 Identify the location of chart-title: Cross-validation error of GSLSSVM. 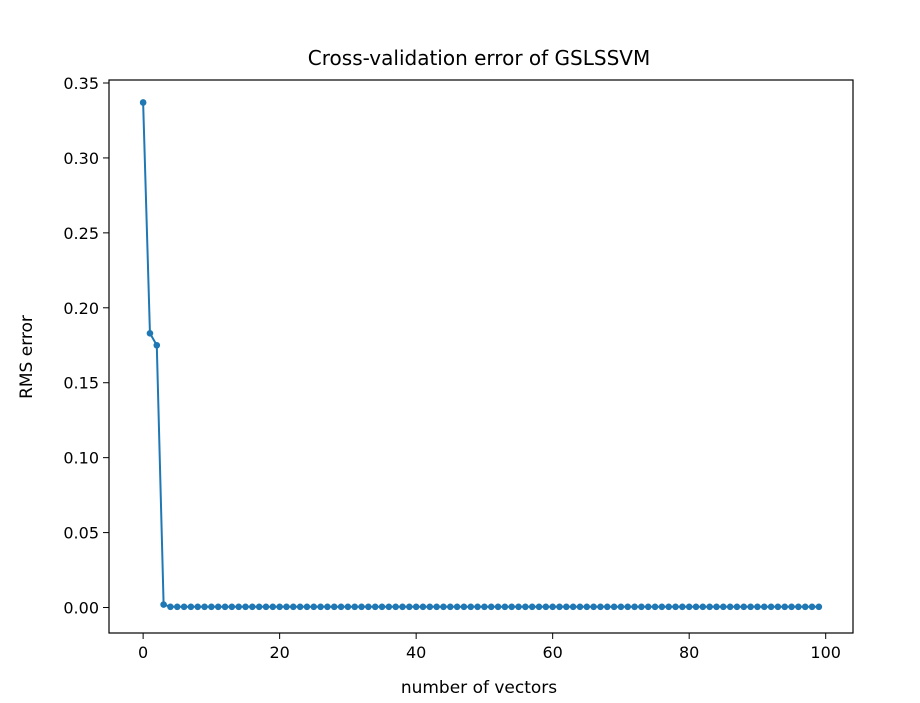
(479, 58).